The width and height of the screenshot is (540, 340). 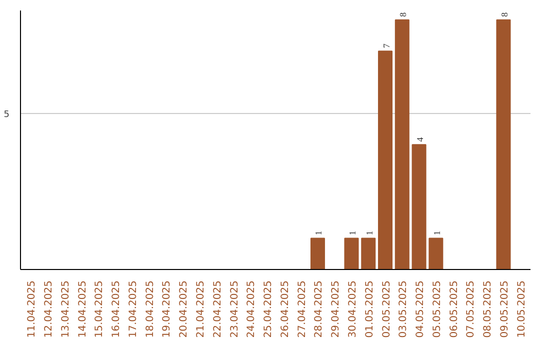 What do you see at coordinates (488, 309) in the screenshot?
I see `x-tick-label: 08.05.2025` at bounding box center [488, 309].